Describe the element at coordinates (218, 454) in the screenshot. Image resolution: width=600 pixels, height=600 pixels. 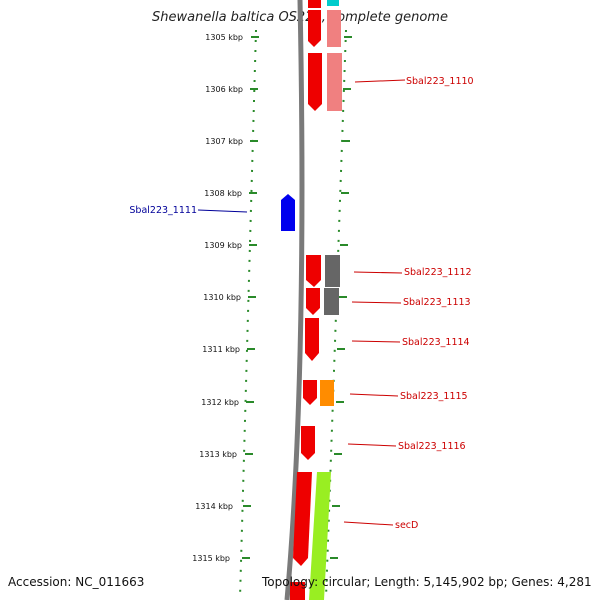
I see `kbp-label: 1313 kbp` at that location.